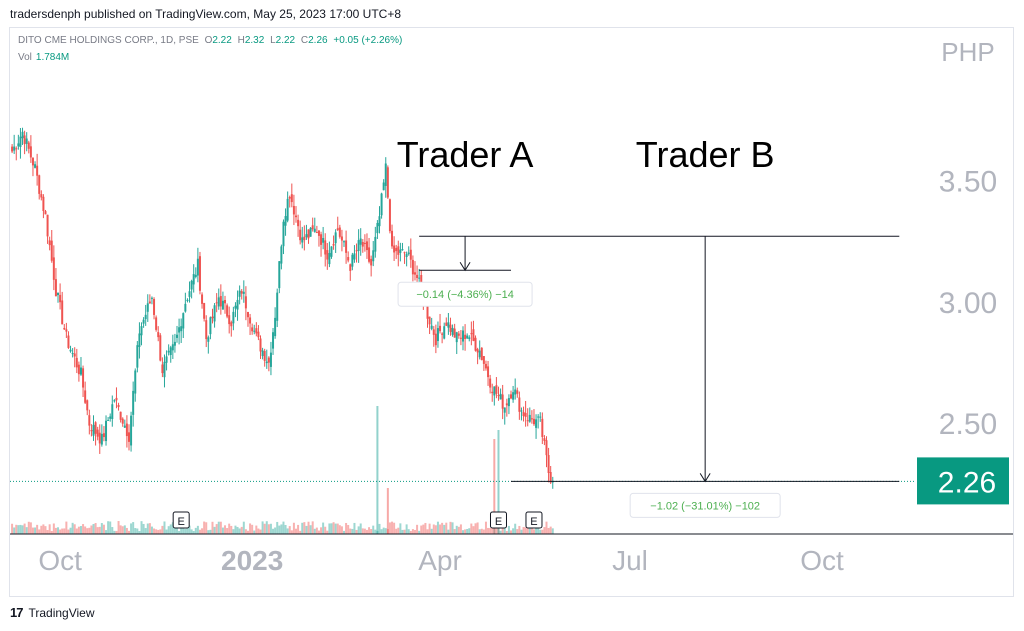  Describe the element at coordinates (25, 57) in the screenshot. I see `volume-label: Vol` at that location.